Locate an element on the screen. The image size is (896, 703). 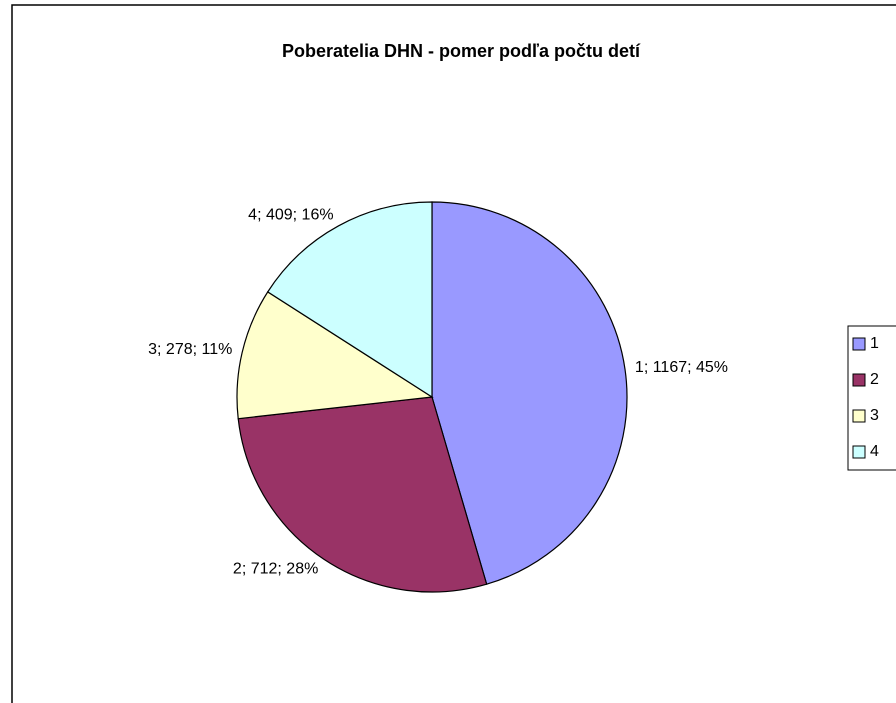
data-label: 3; 278; 11% is located at coordinates (190, 349).